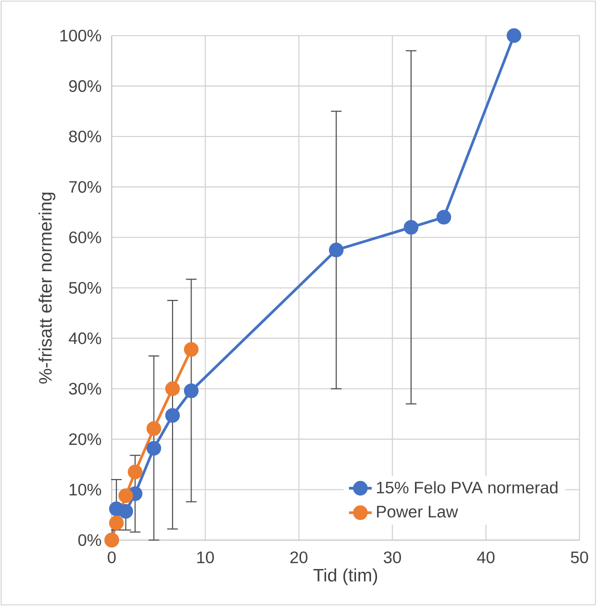 This screenshot has height=606, width=597. Describe the element at coordinates (486, 557) in the screenshot. I see `x-tick-label: 40` at that location.